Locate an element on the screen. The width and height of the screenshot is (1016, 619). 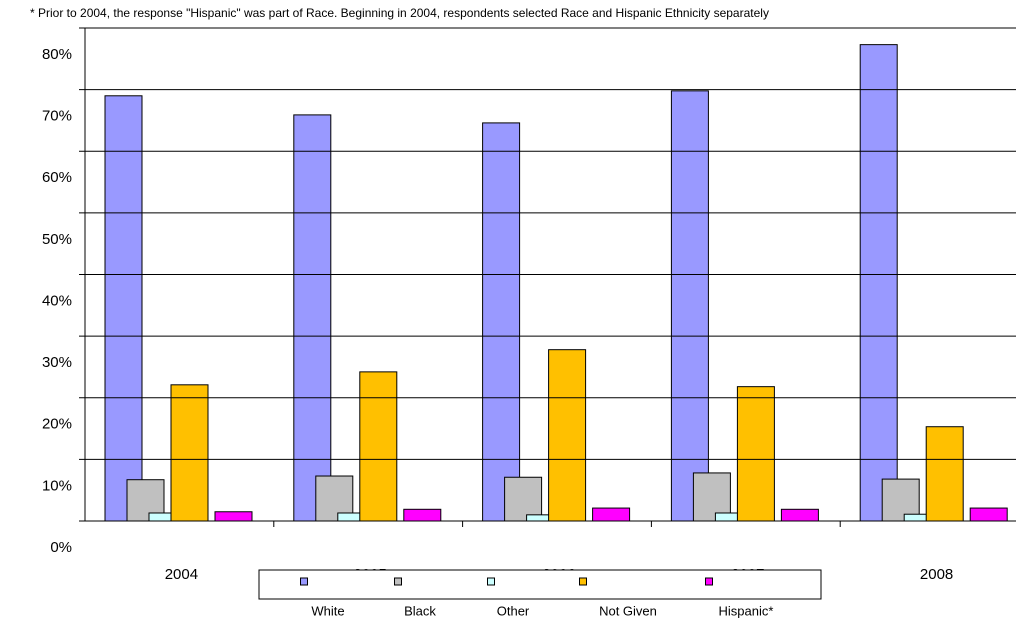
y-tick-label: 10% is located at coordinates (57, 485).